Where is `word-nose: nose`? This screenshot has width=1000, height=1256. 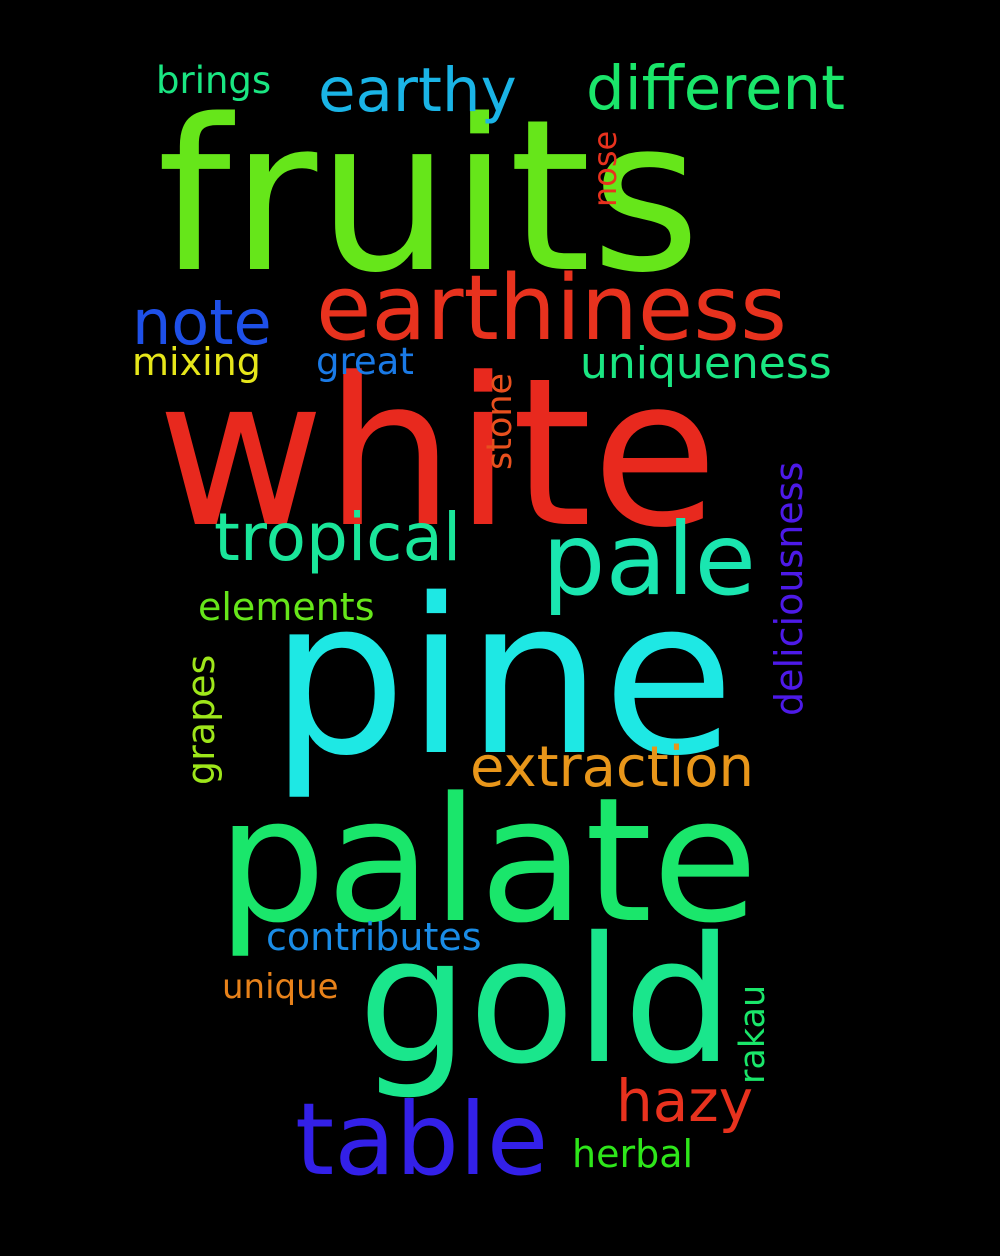
word-nose: nose is located at coordinates (605, 168).